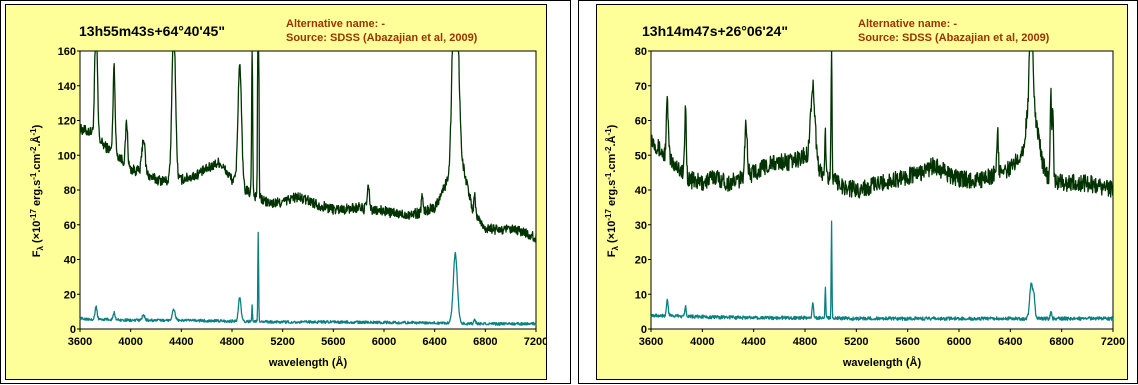 The image size is (1138, 385). What do you see at coordinates (152, 31) in the screenshot?
I see `object-title: 13h55m43s+64°40'45"` at bounding box center [152, 31].